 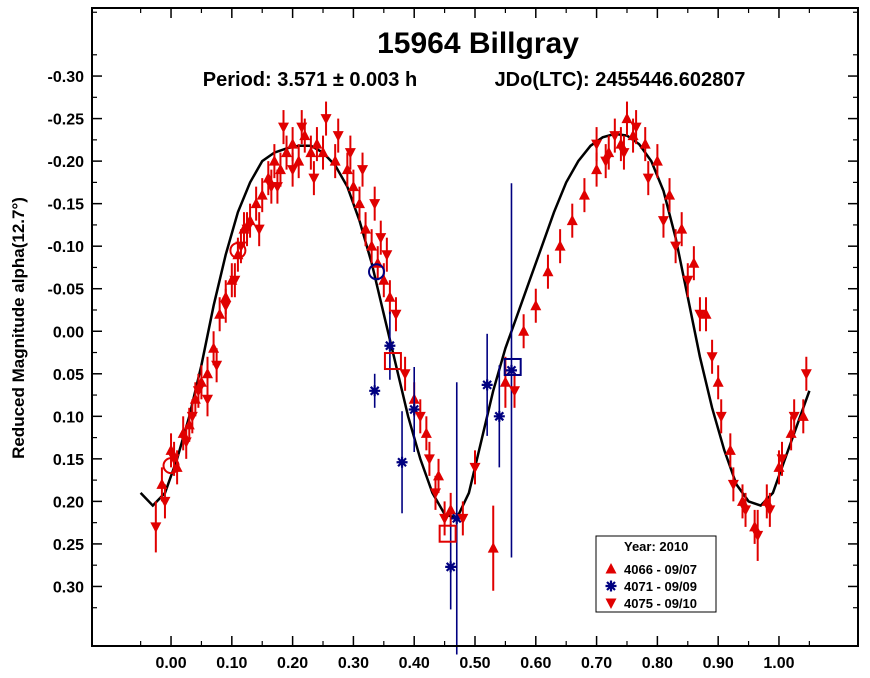 I want to click on legend-title: Year: 2010, so click(x=656, y=546).